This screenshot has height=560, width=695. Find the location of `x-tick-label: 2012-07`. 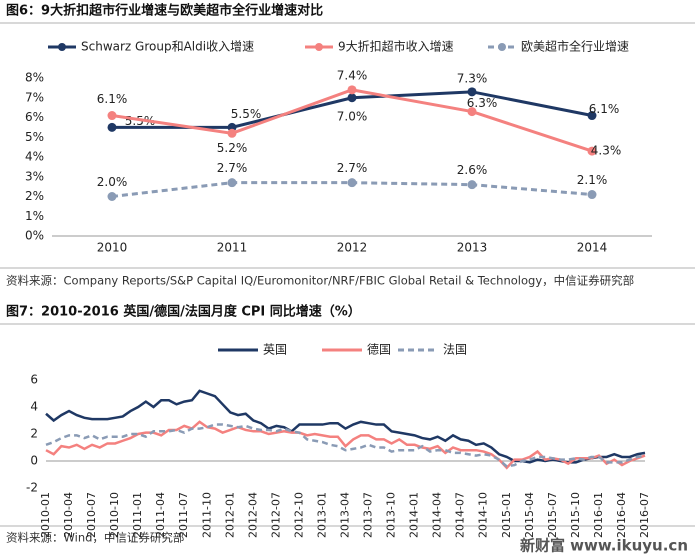

x-tick-label: 2012-07 is located at coordinates (275, 515).